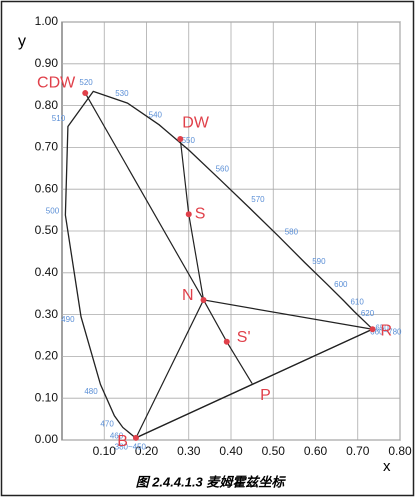  What do you see at coordinates (47, 272) in the screenshot?
I see `y-tick-label: 0.40` at bounding box center [47, 272].